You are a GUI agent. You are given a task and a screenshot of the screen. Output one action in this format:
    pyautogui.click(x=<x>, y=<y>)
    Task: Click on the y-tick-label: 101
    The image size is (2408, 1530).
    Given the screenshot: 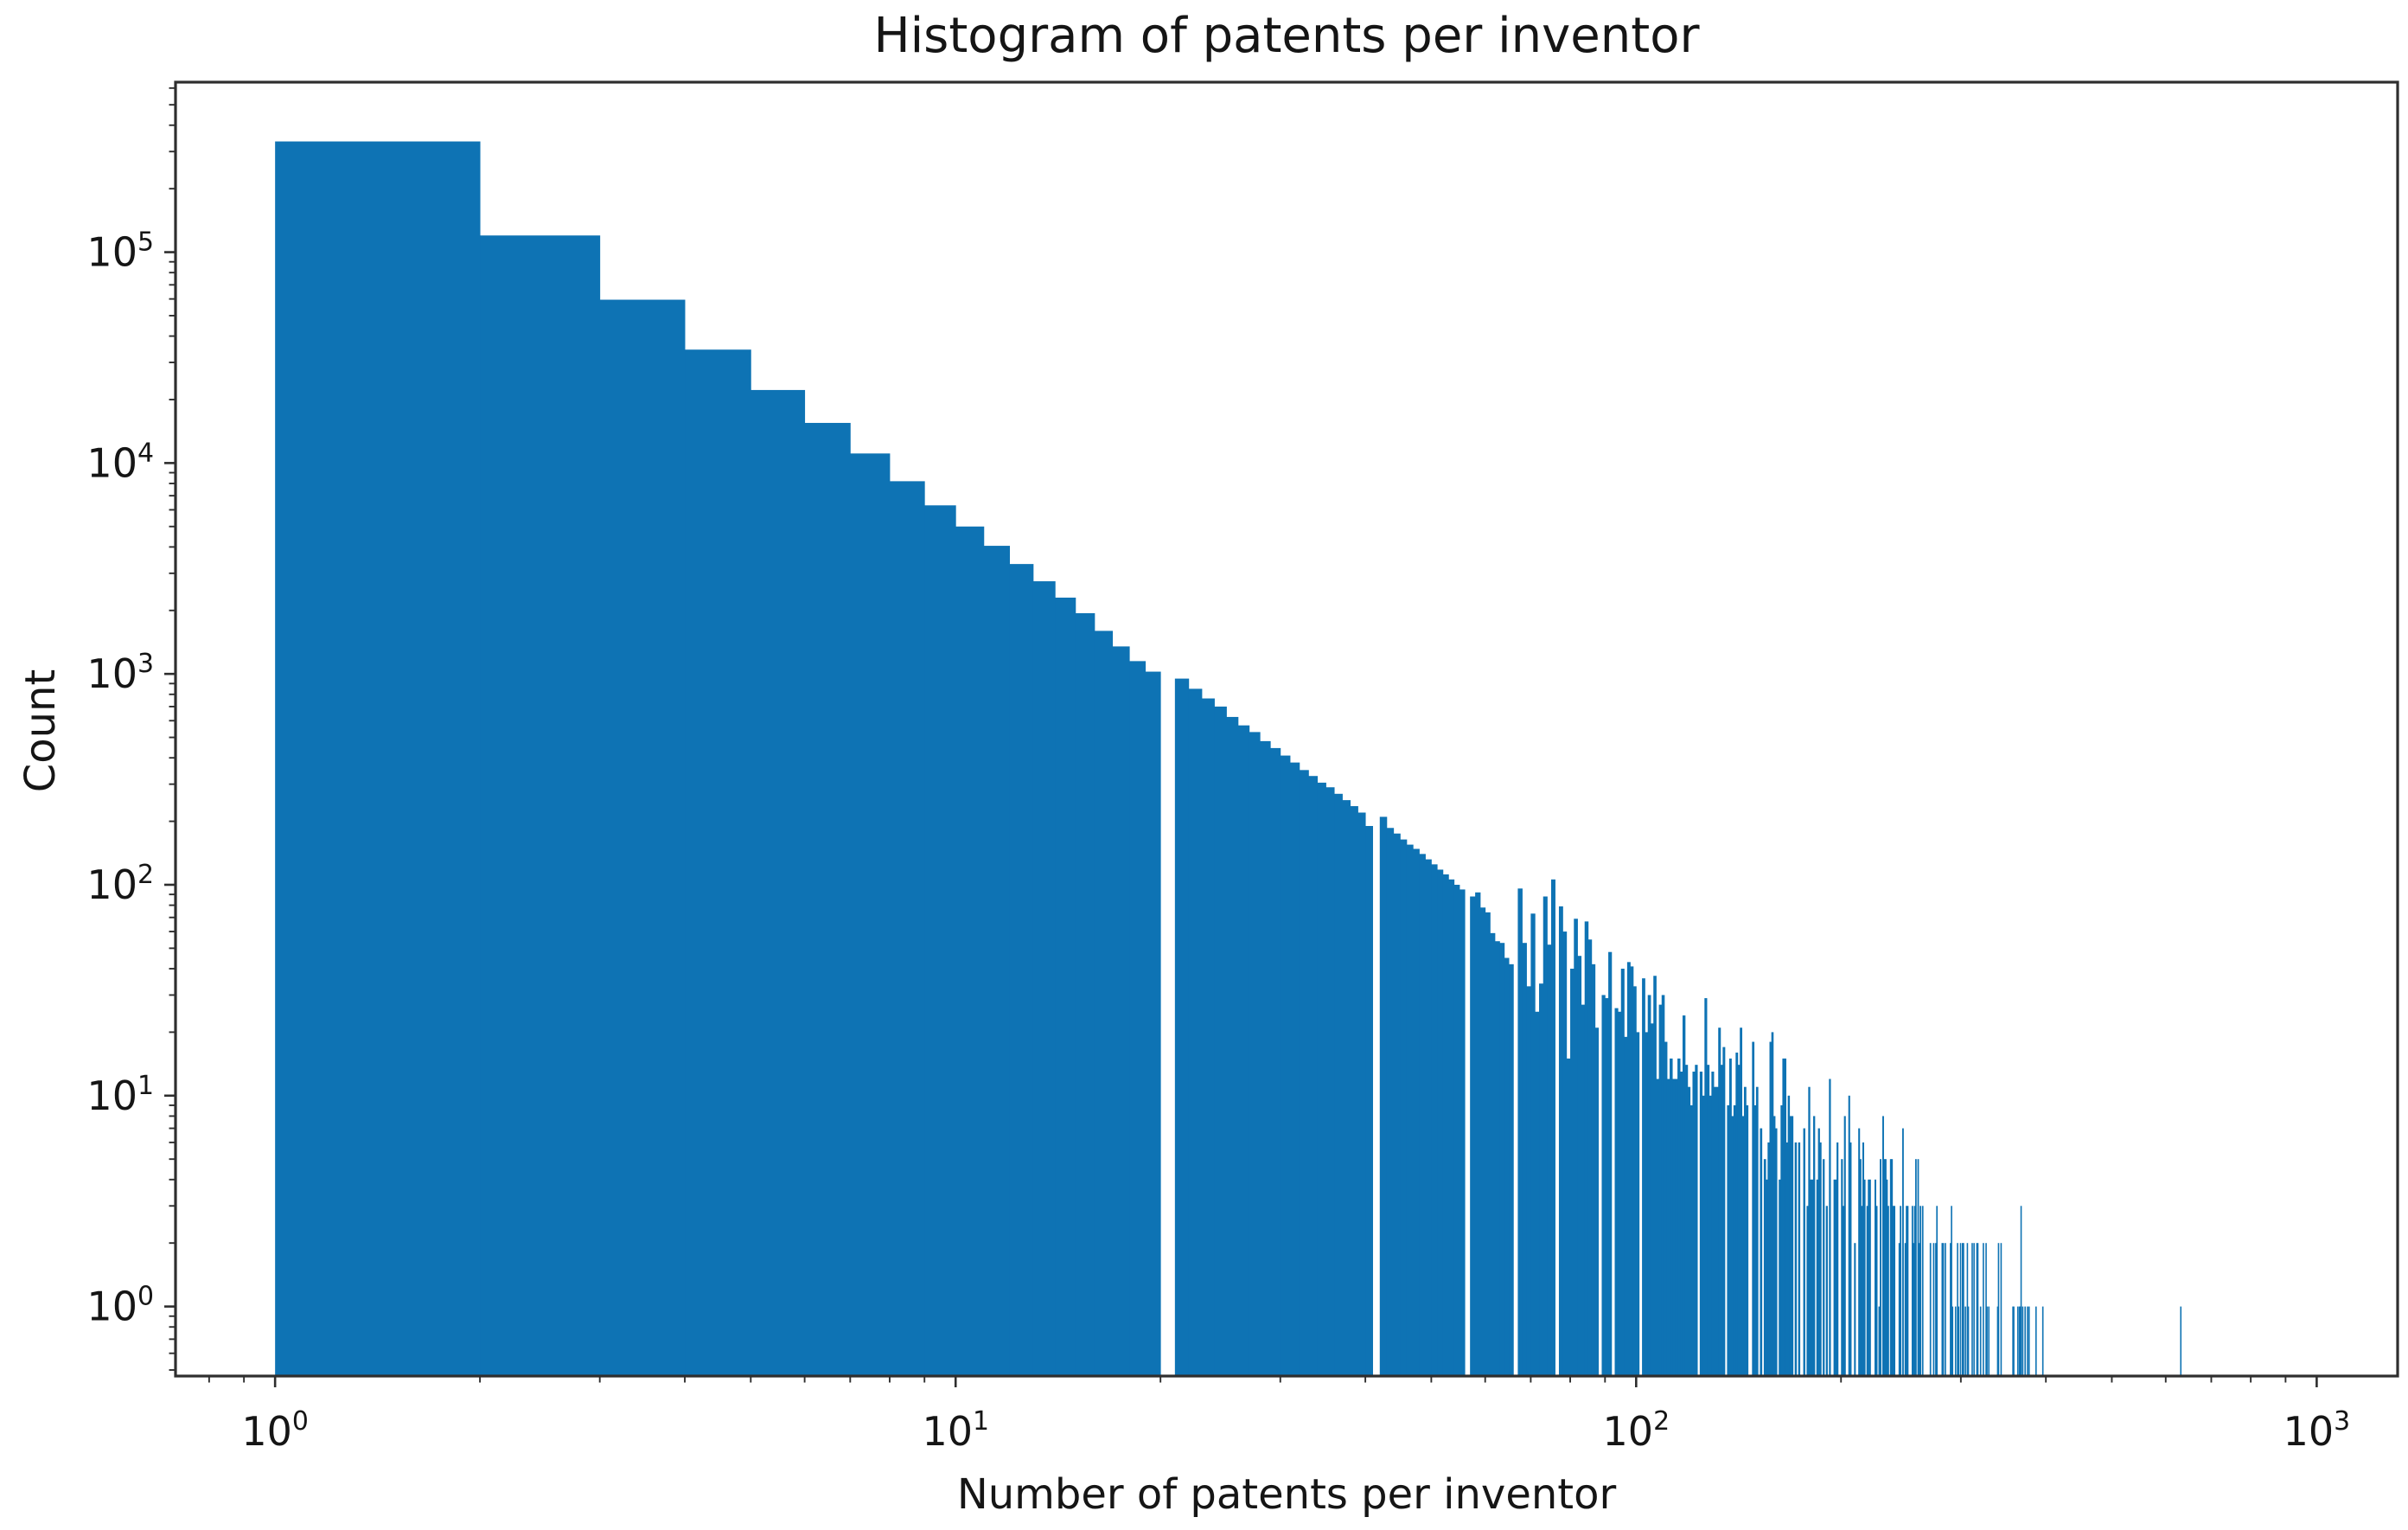 What is the action you would take?
    pyautogui.click(x=120, y=1095)
    